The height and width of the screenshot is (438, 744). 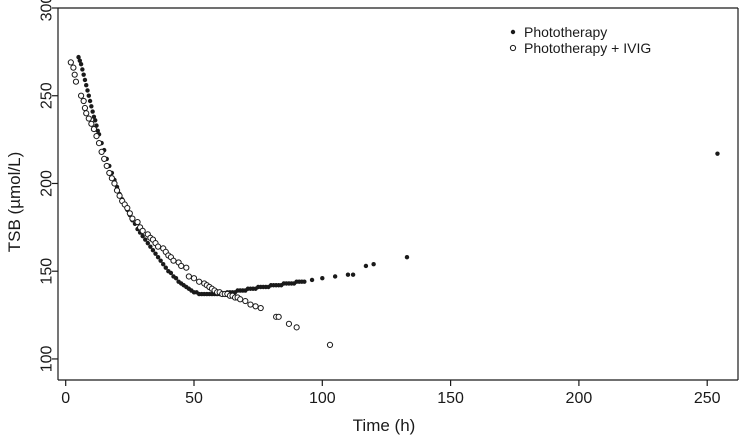 What do you see at coordinates (450, 398) in the screenshot?
I see `x-tick-label-150: 150` at bounding box center [450, 398].